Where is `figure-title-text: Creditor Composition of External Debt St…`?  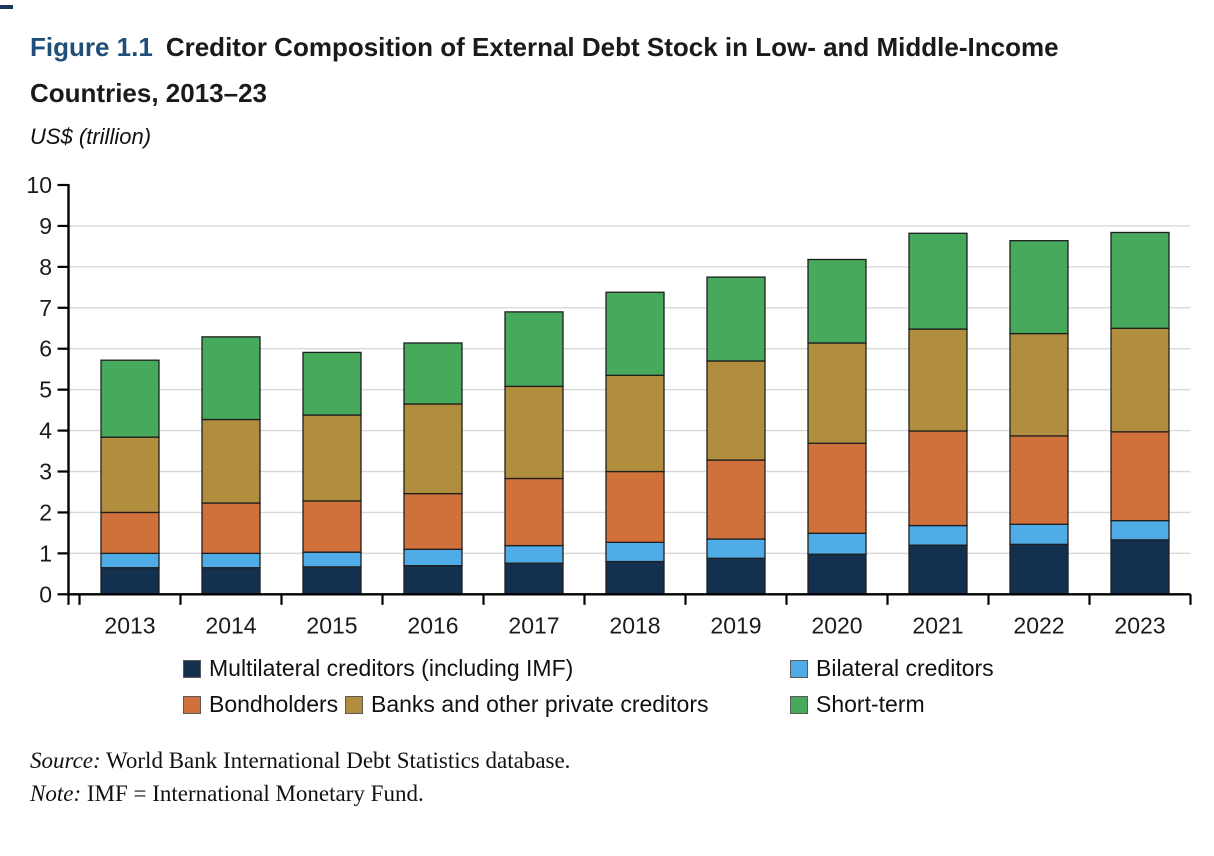 figure-title-text: Creditor Composition of External Debt St… is located at coordinates (612, 47).